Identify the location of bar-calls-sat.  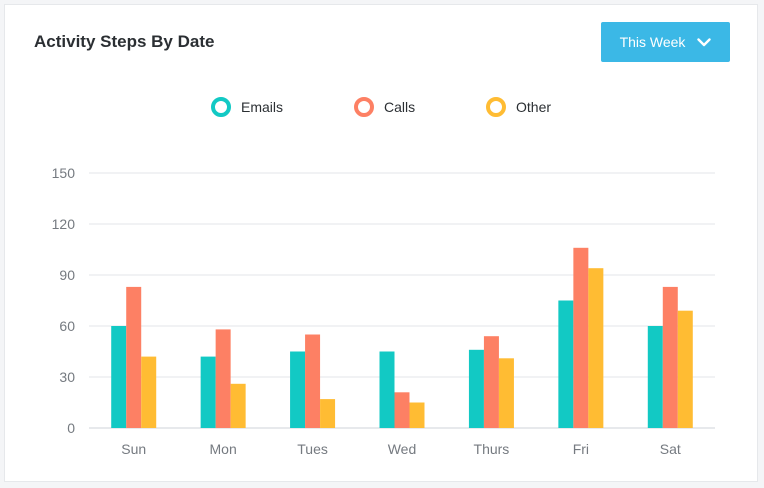
(670, 357).